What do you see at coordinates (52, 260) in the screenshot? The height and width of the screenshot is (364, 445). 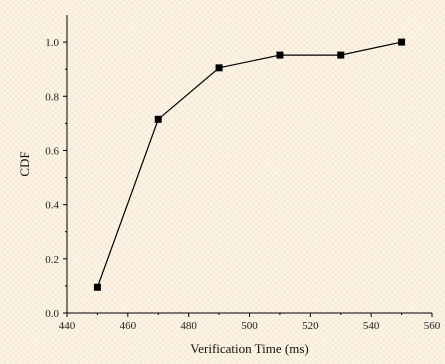 I see `y-tick-label: 0.2` at bounding box center [52, 260].